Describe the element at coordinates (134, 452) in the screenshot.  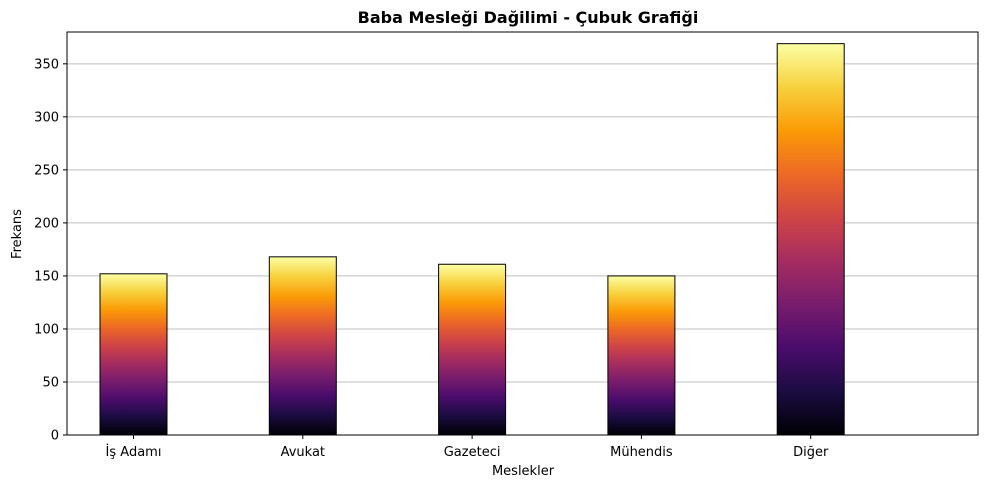
I see `x-tick-label: İş Adamı` at that location.